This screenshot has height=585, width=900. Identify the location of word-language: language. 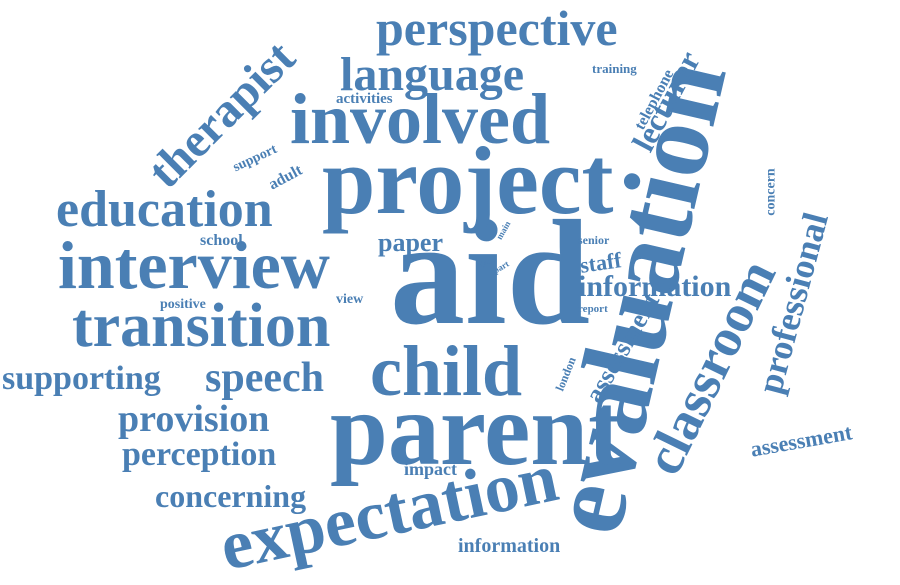
(432, 74).